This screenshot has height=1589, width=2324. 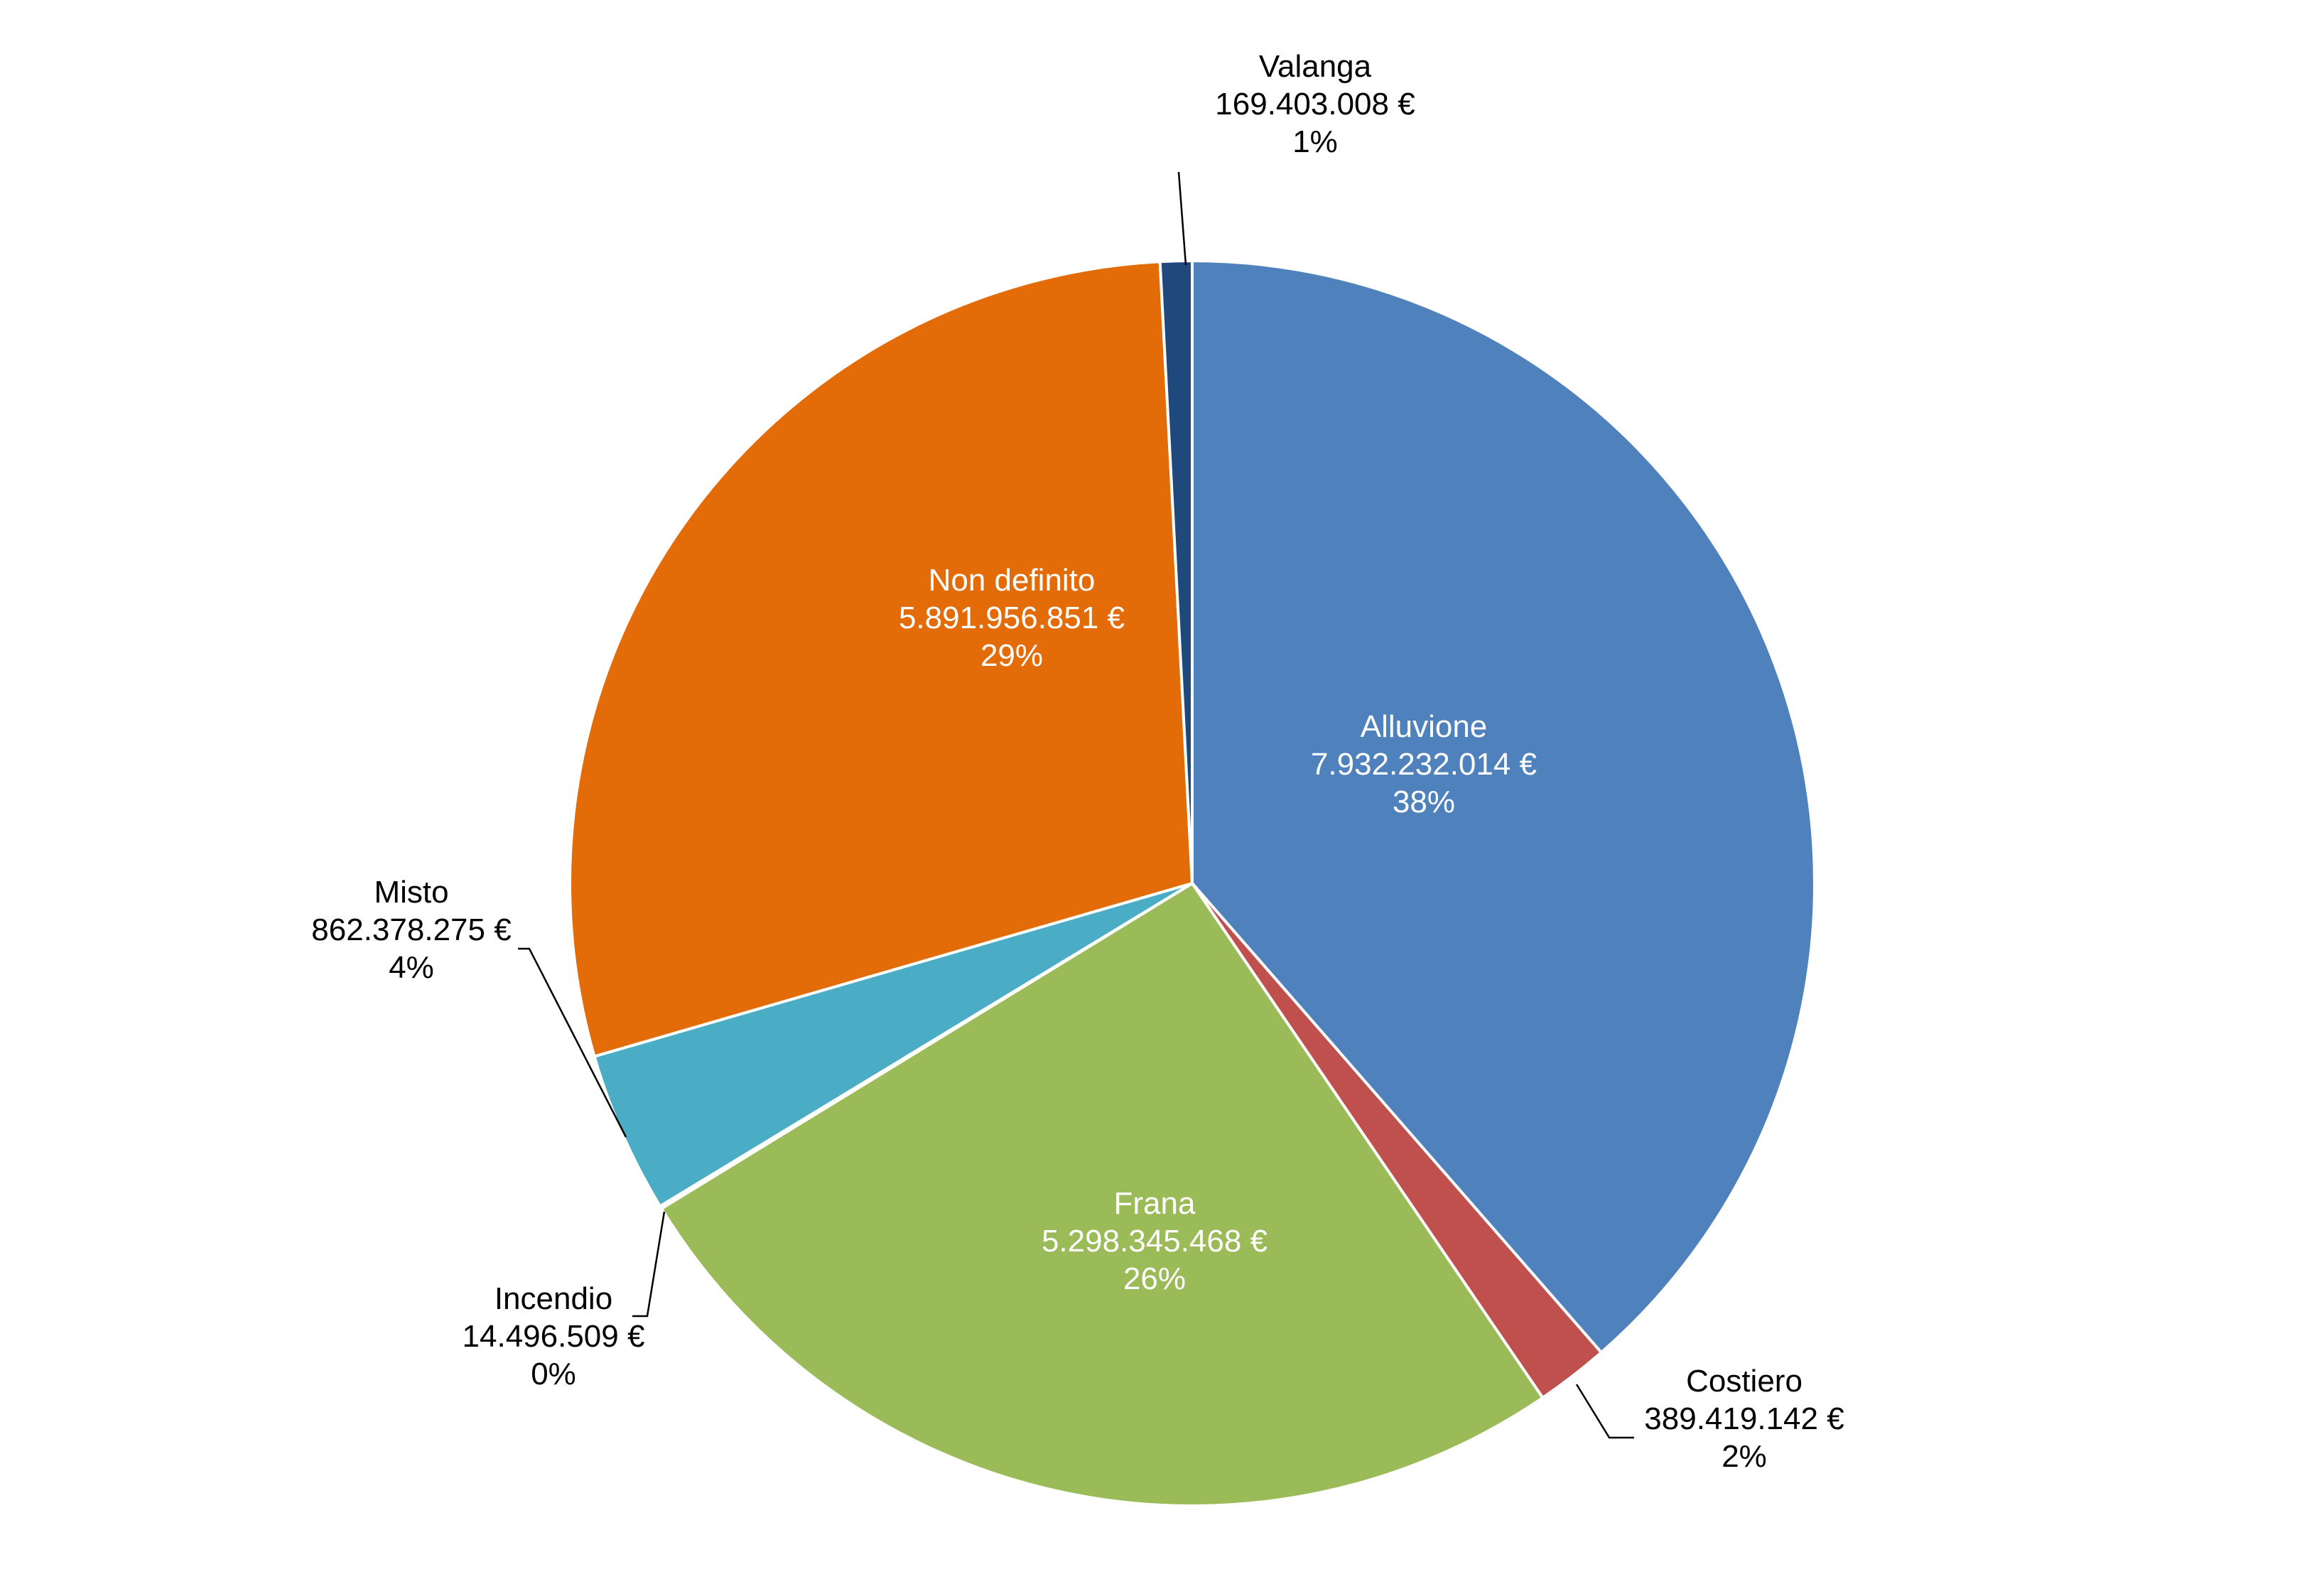 What do you see at coordinates (1424, 802) in the screenshot?
I see `data-label-percent: 38%` at bounding box center [1424, 802].